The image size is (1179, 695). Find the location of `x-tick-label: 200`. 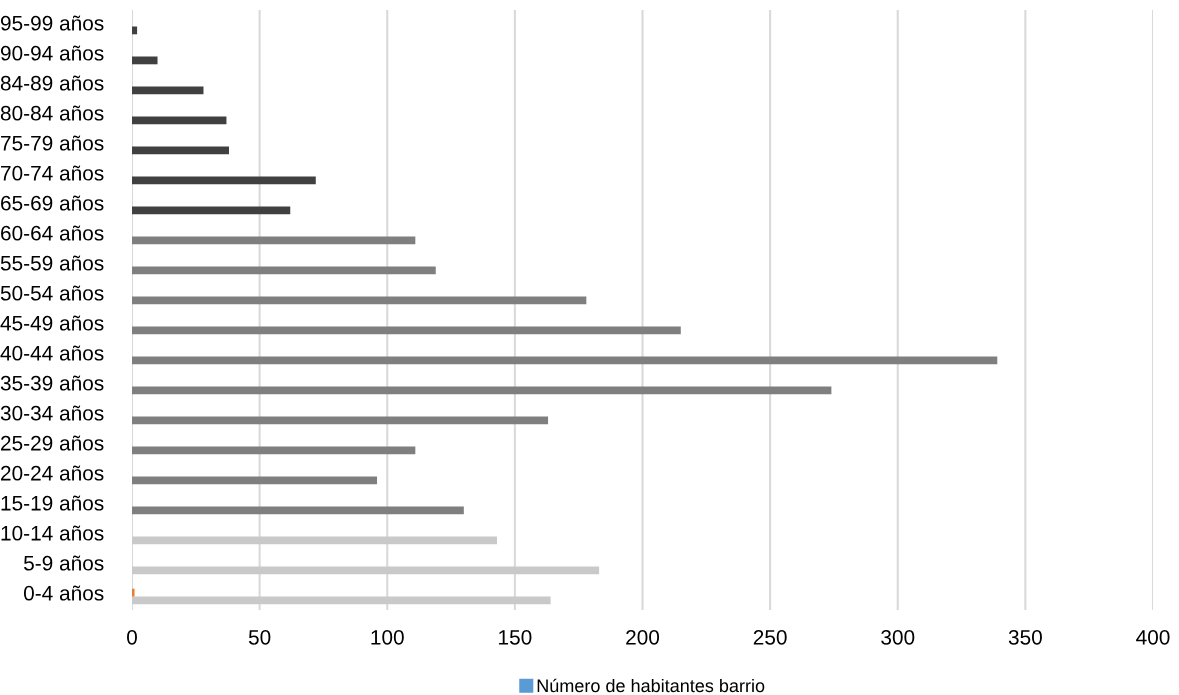

x-tick-label: 200 is located at coordinates (643, 637).